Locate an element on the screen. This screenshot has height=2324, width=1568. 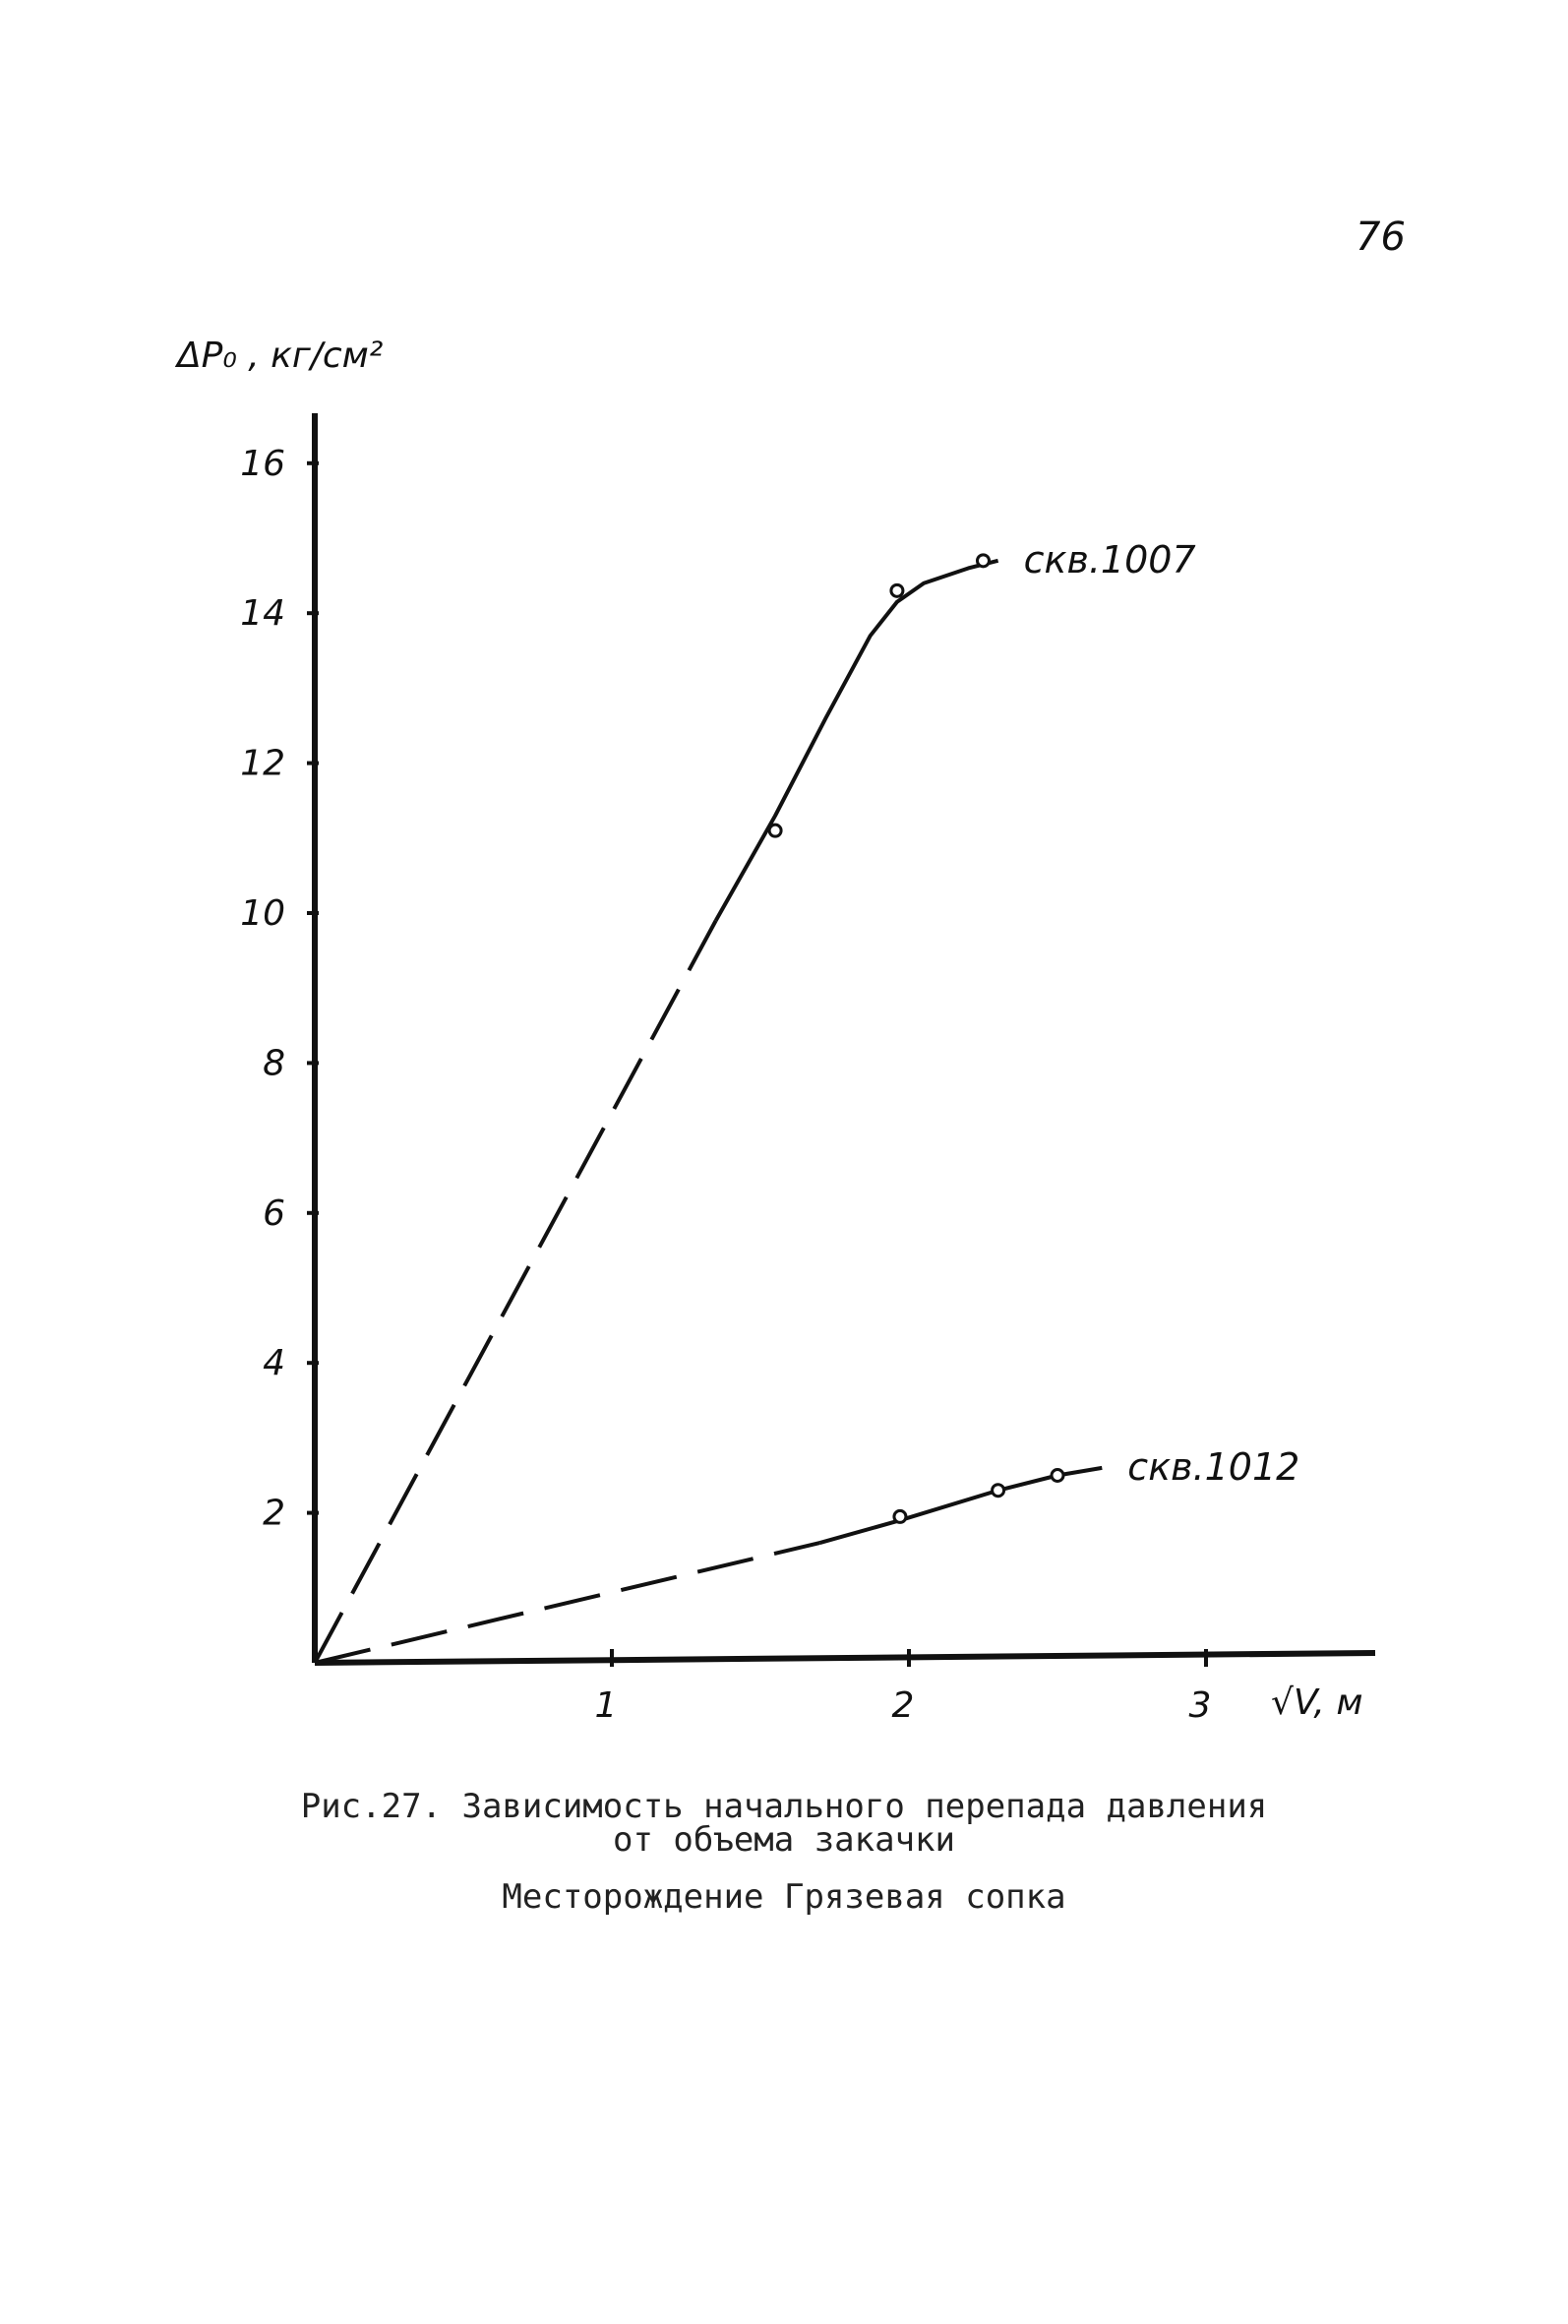
series-1-curve is located at coordinates (856, 740).